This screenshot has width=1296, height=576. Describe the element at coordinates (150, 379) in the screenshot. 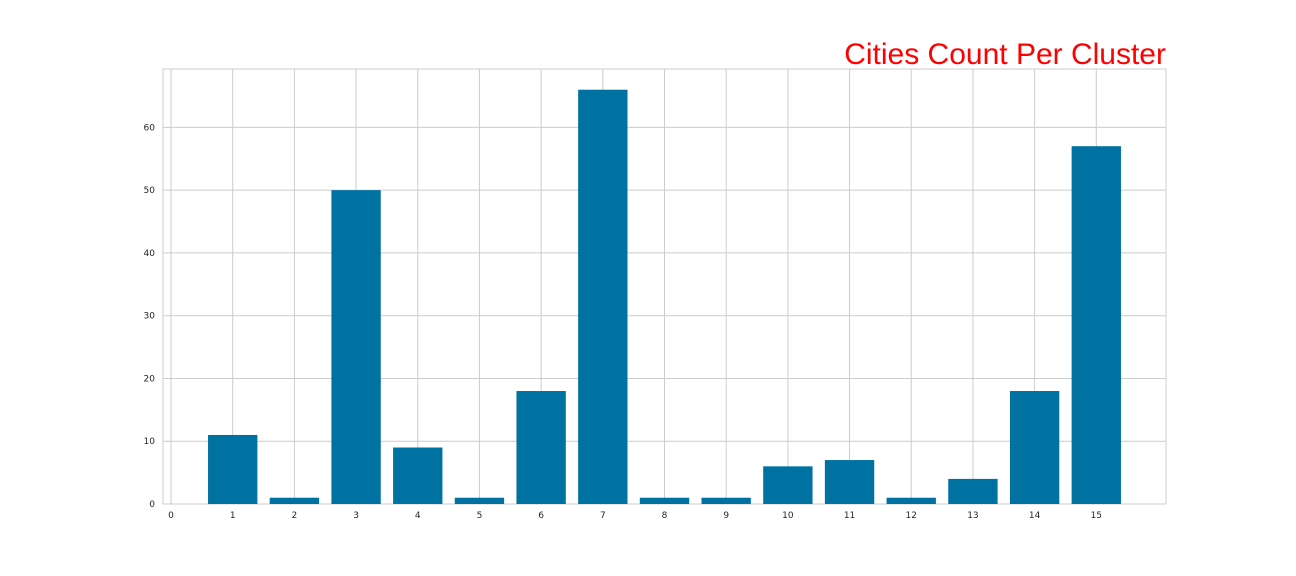

I see `y-tick-label: 20` at that location.